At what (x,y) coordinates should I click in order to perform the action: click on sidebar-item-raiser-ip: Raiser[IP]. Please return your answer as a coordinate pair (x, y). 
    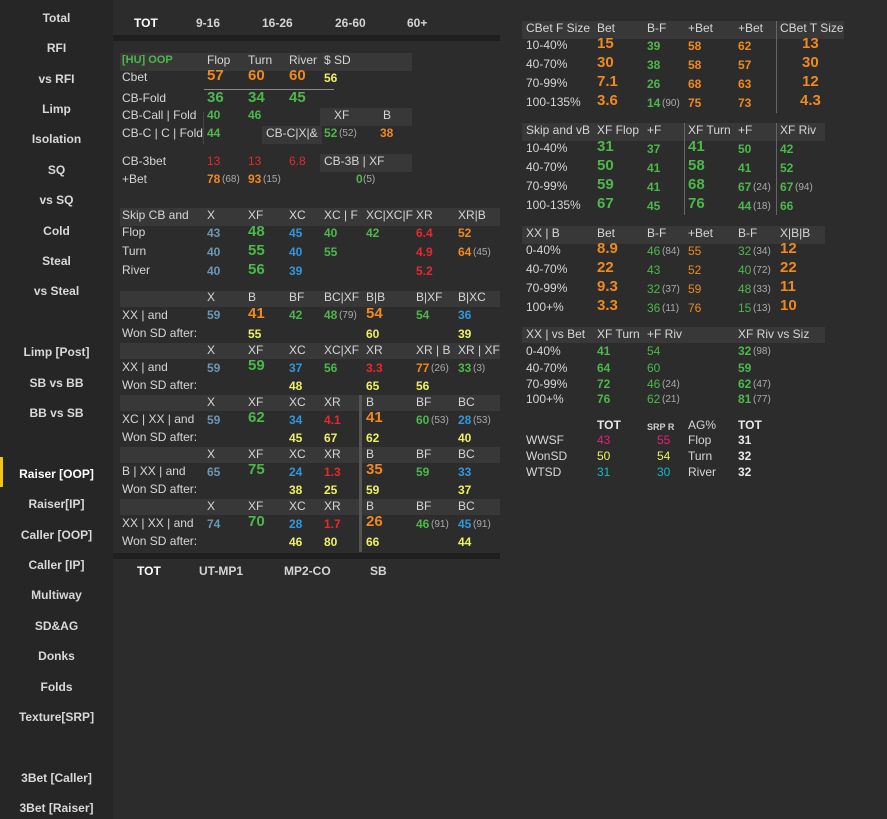
    Looking at the image, I should click on (56, 504).